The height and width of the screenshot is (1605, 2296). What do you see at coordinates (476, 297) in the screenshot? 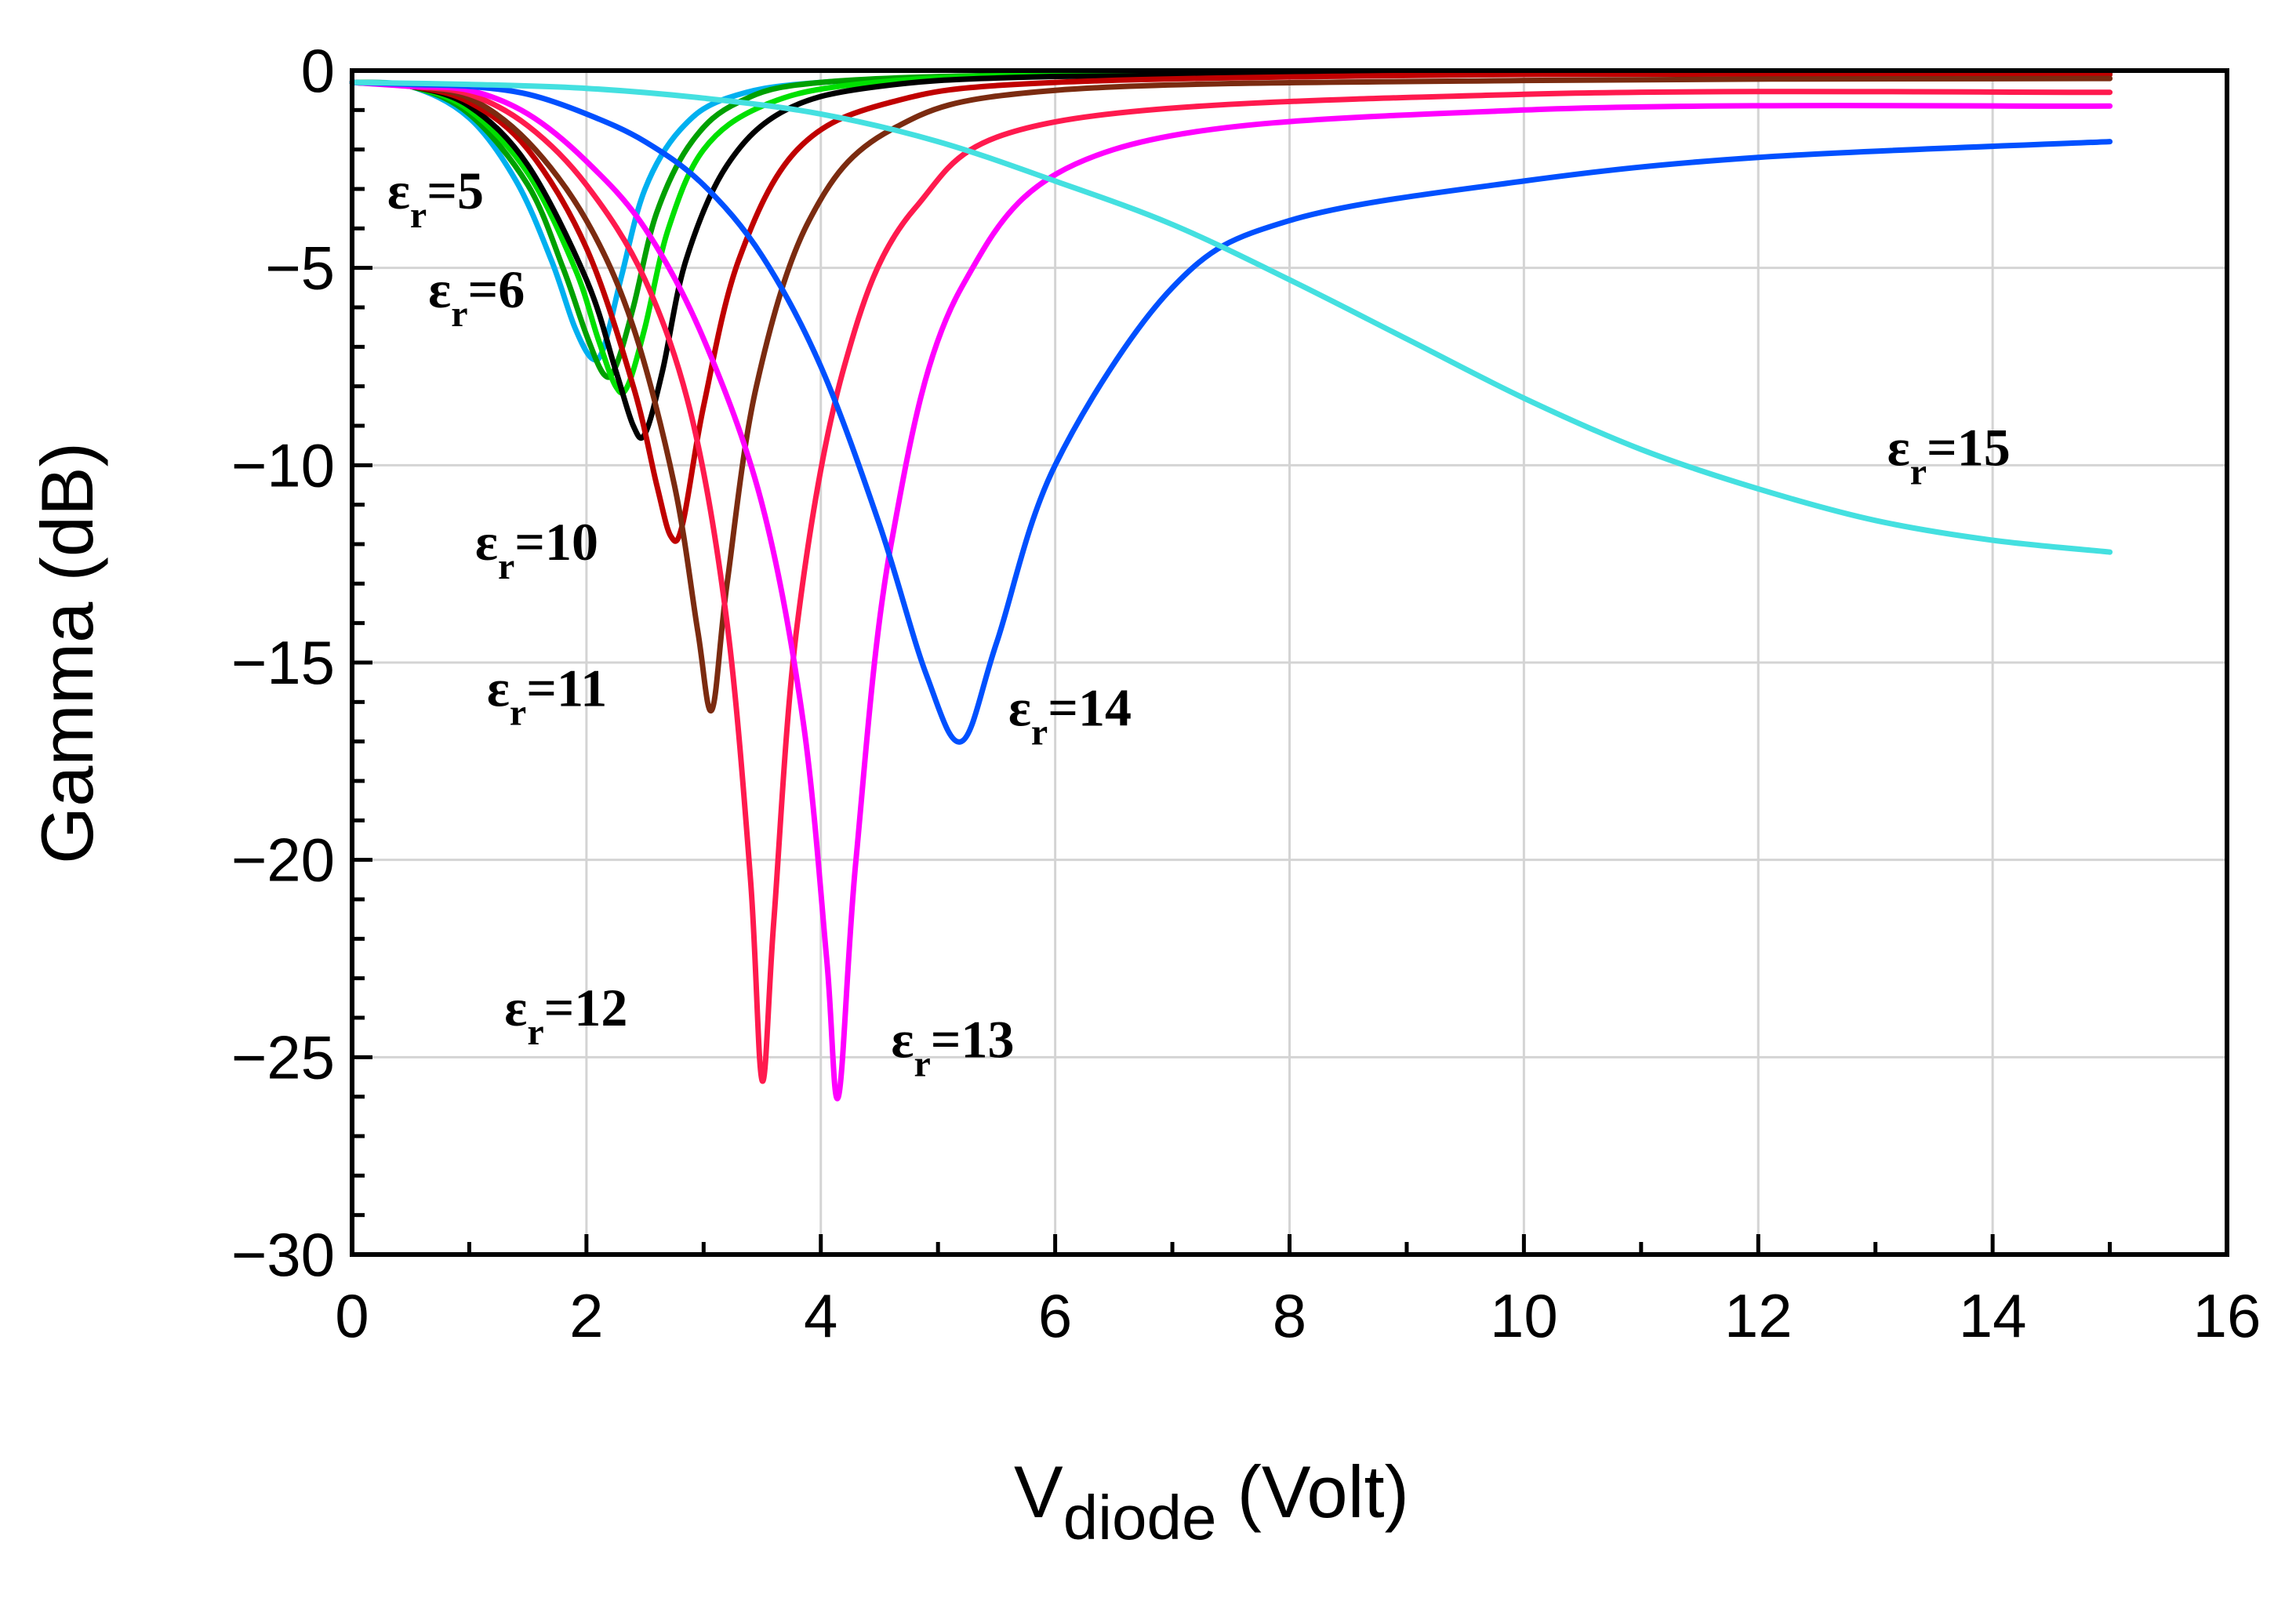
I see `annotation-er-6: εr=6` at bounding box center [476, 297].